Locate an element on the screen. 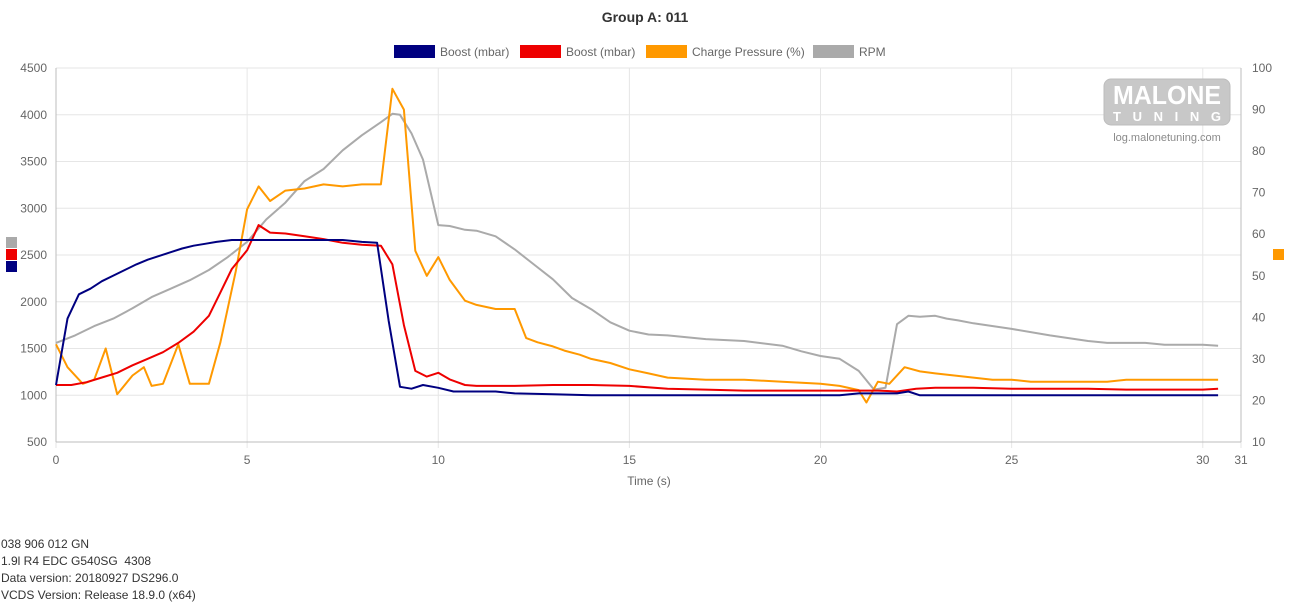  x-tick-label: 31 is located at coordinates (1241, 460).